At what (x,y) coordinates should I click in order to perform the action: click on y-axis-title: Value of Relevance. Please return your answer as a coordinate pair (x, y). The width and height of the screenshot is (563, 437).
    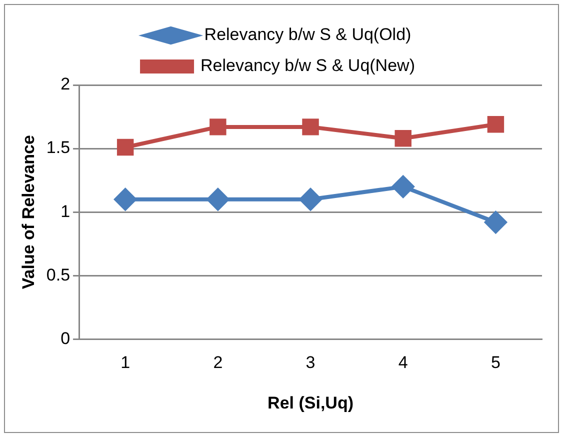
    Looking at the image, I should click on (28, 212).